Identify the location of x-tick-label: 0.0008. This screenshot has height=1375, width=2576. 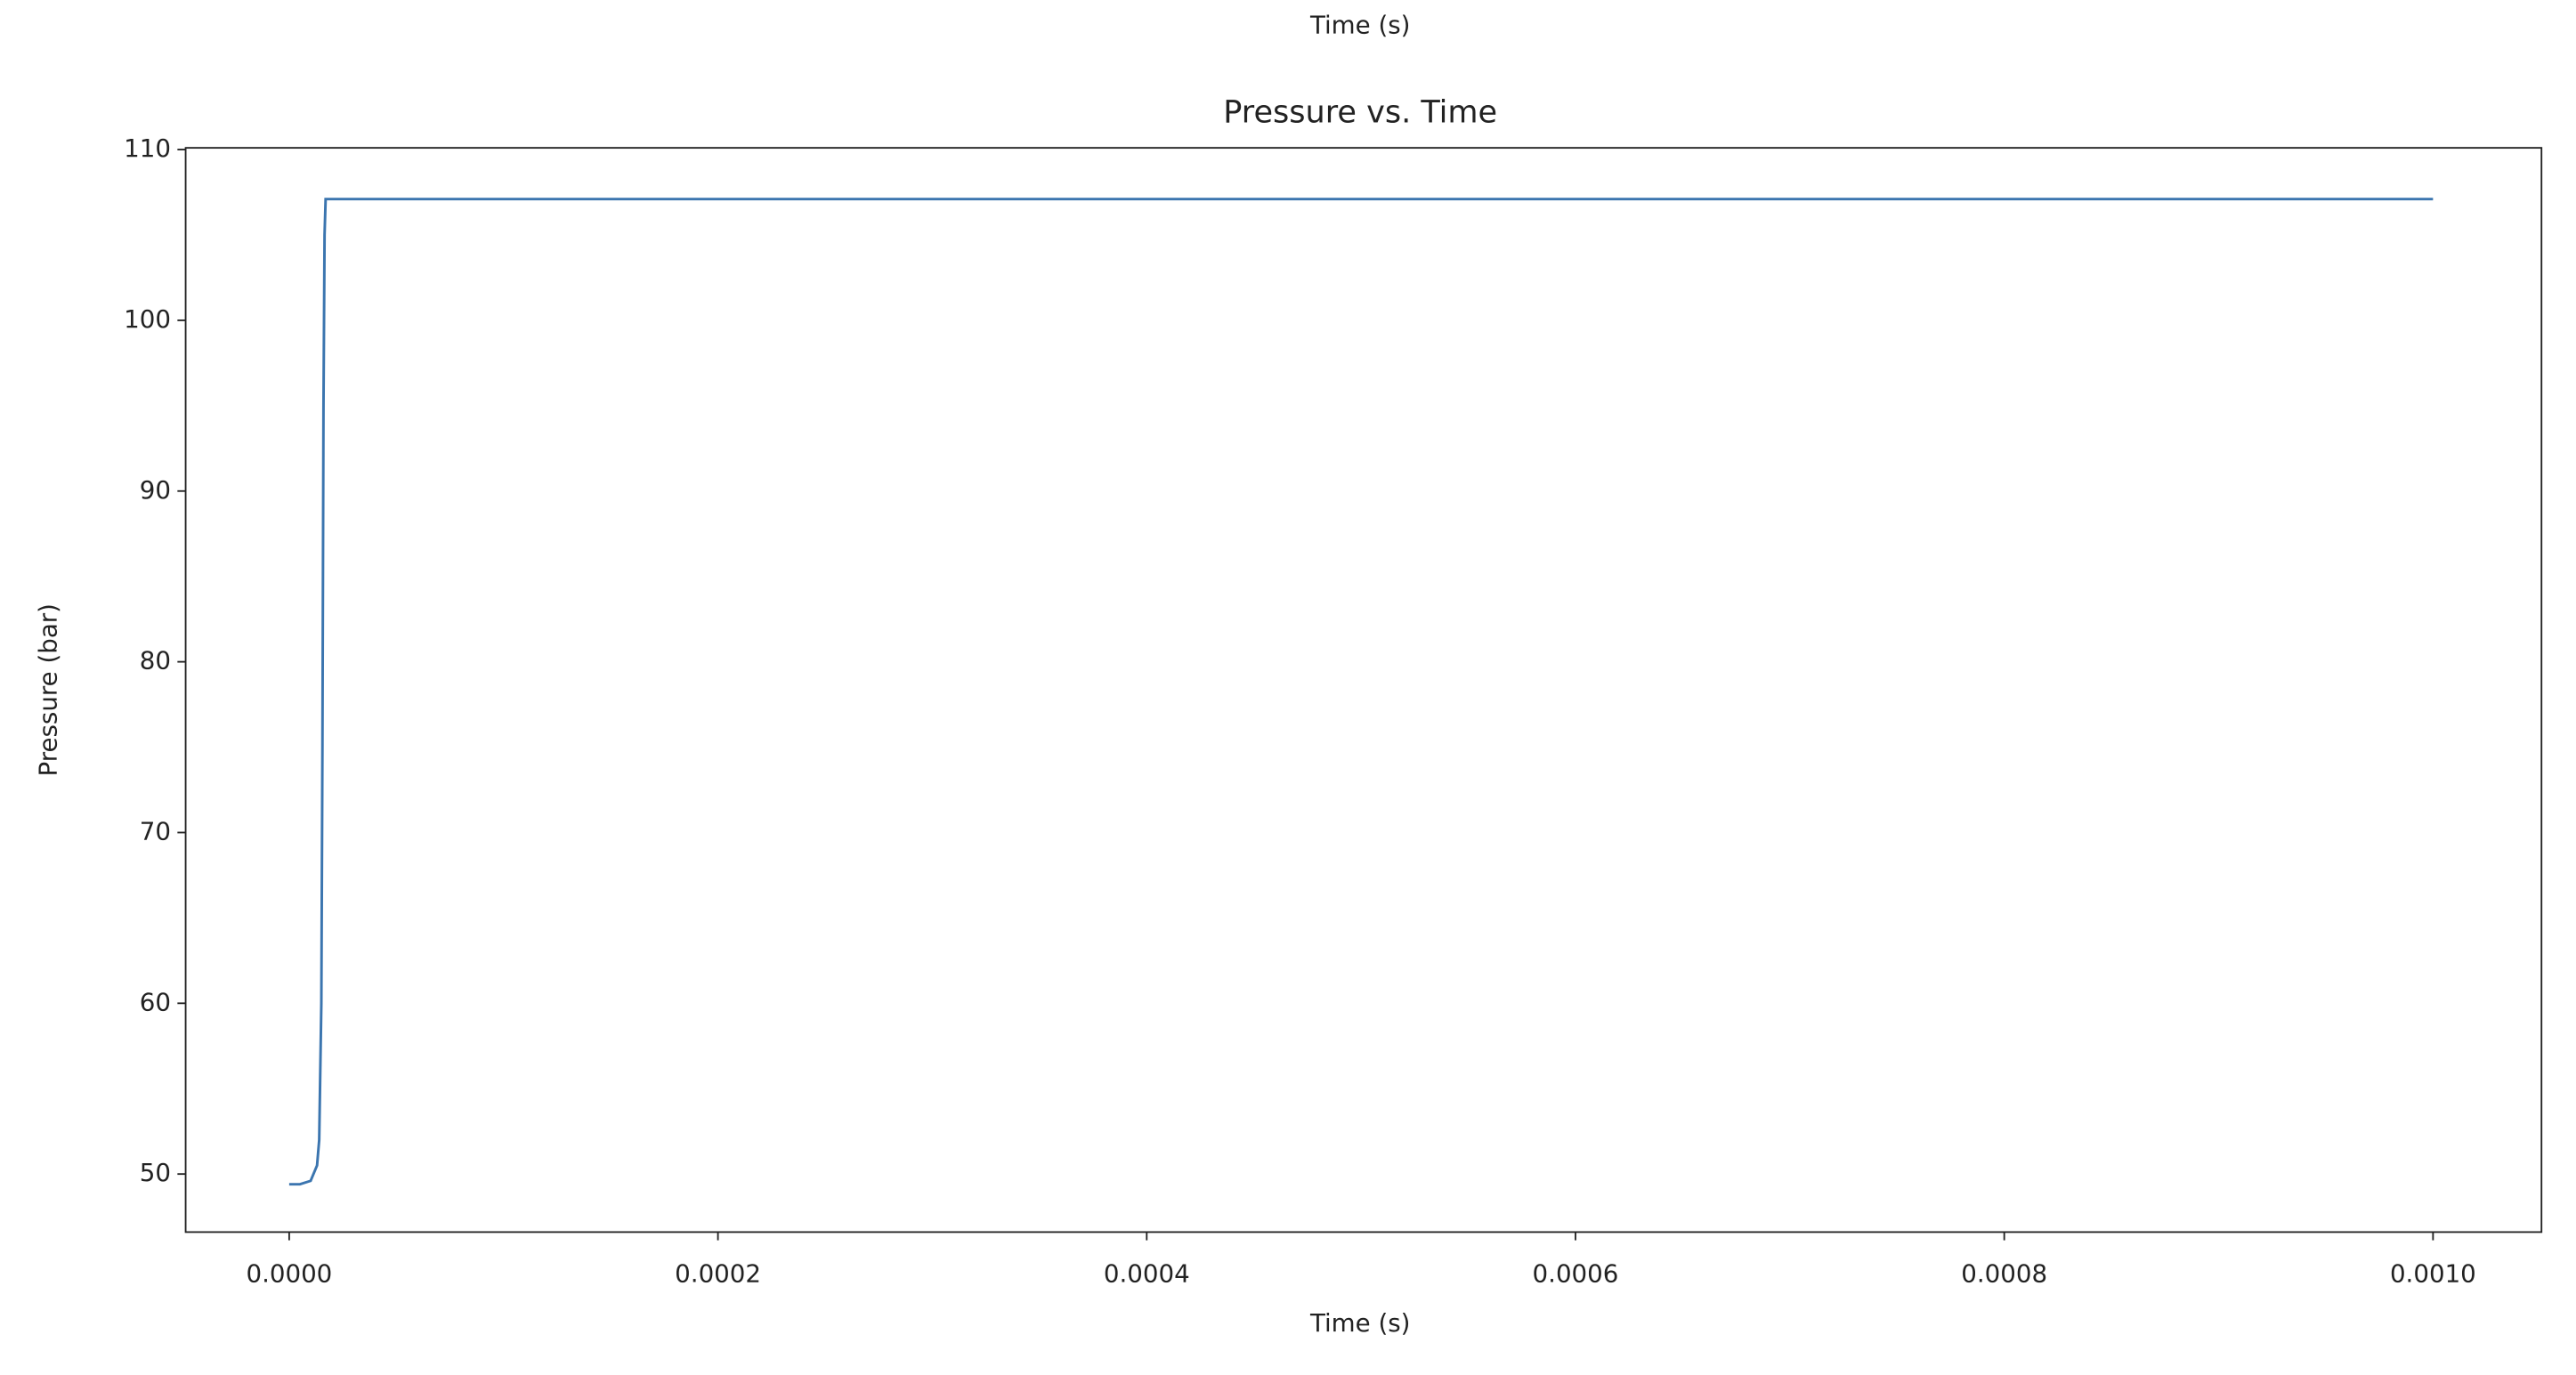
(2004, 1273).